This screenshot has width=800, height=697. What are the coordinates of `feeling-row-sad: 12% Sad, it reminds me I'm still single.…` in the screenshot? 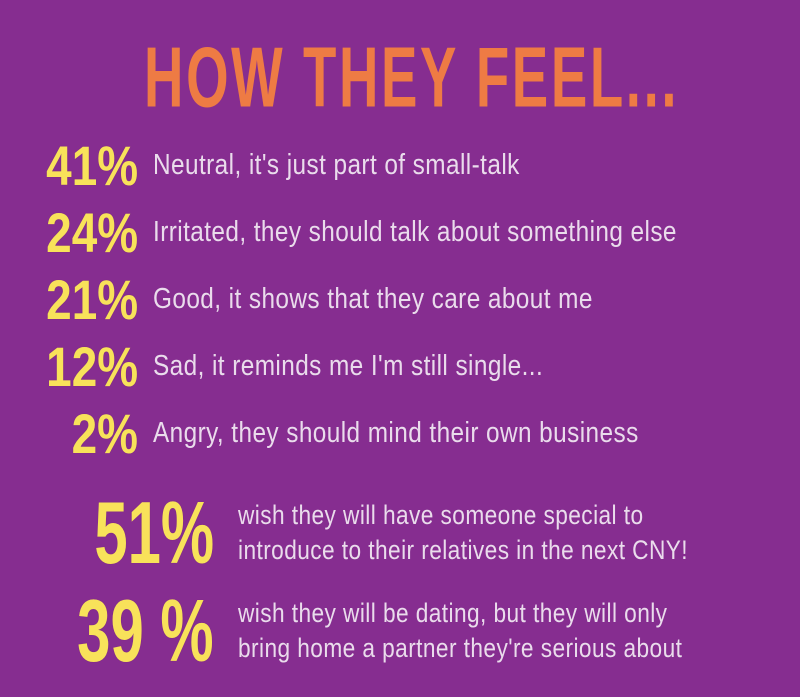 It's located at (400, 366).